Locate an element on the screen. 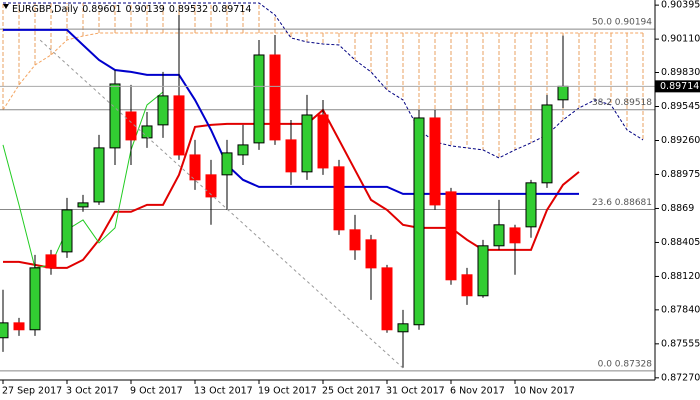  chart-header: EURGBP,Daily 0.89601 0.90139 0.89532 0.89714 is located at coordinates (131, 9).